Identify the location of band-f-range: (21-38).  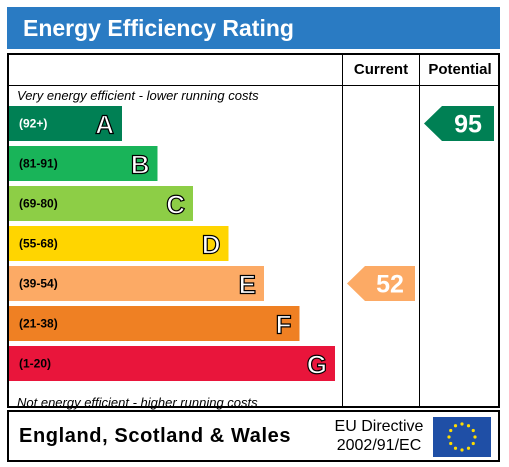
(38, 324).